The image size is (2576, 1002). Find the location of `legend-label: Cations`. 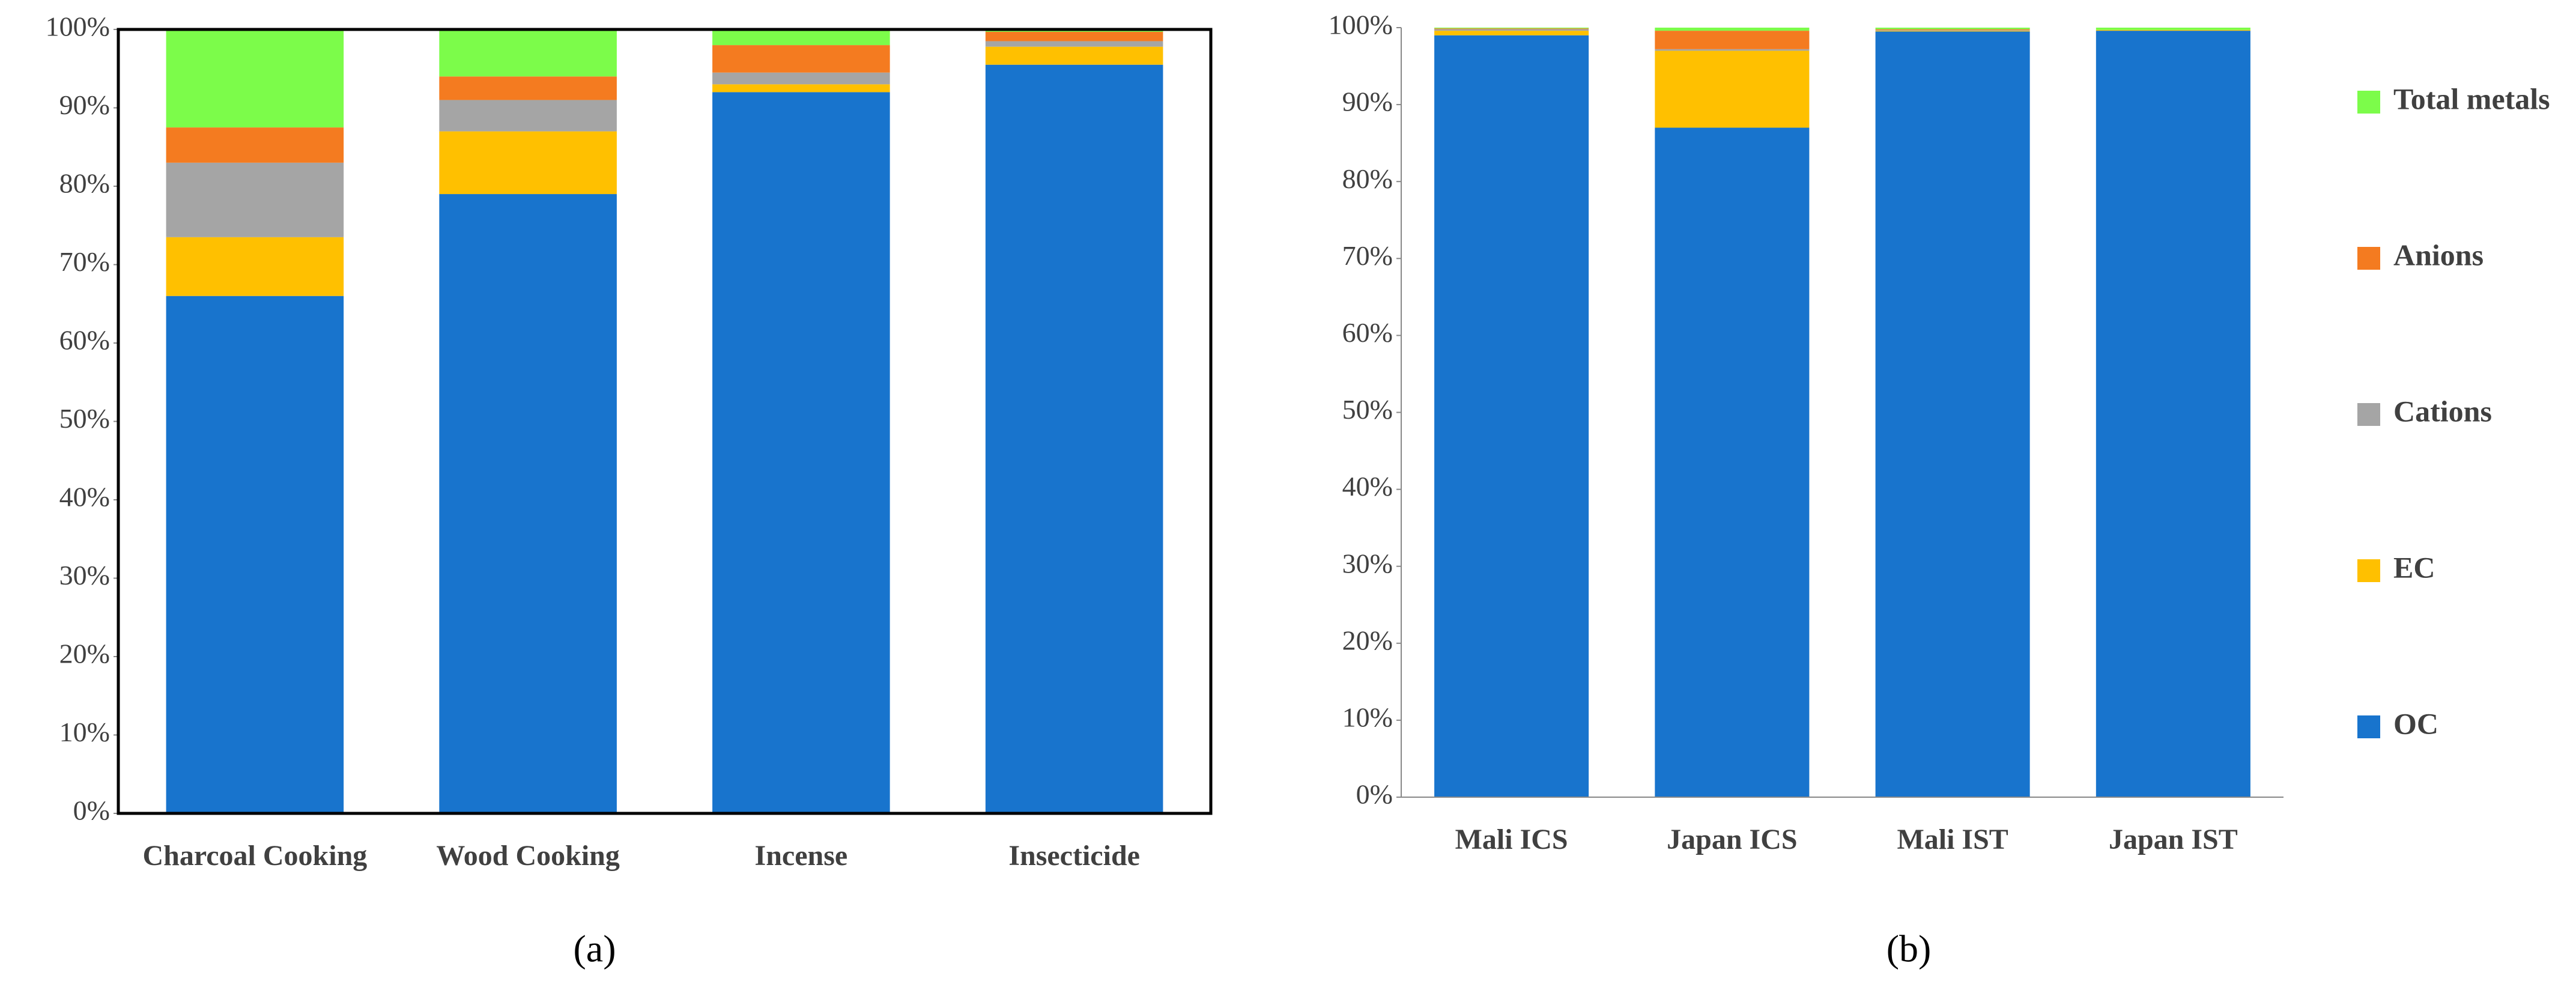

legend-label: Cations is located at coordinates (2442, 411).